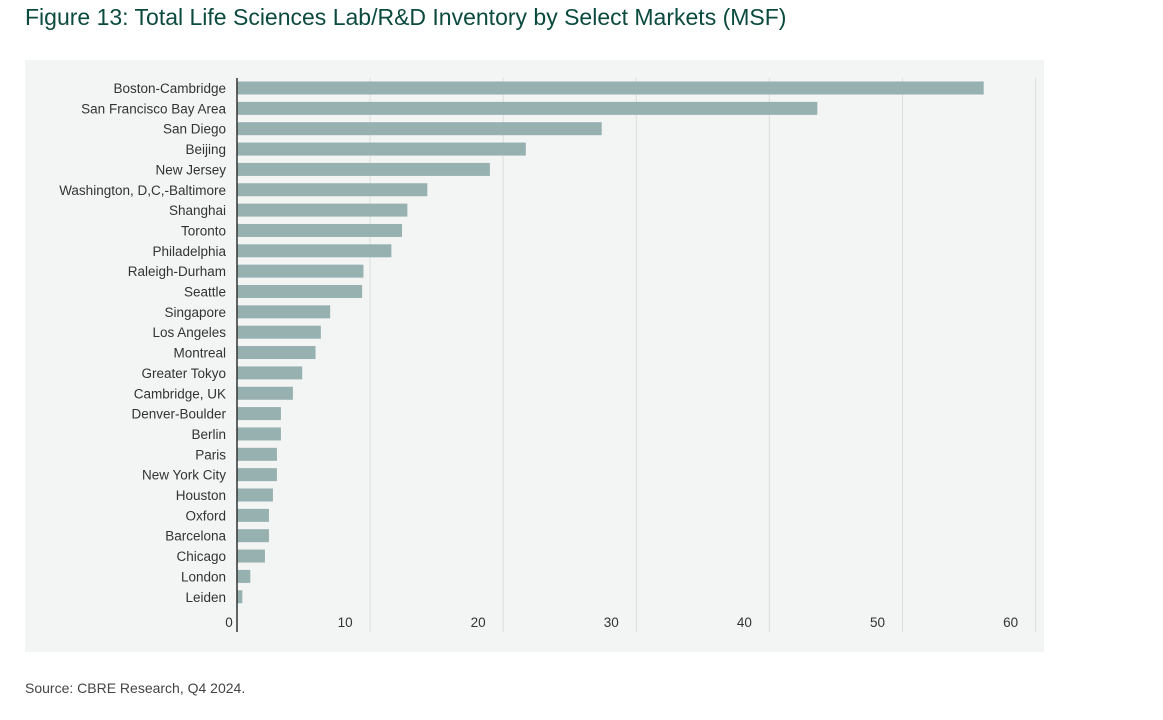 The height and width of the screenshot is (720, 1163). What do you see at coordinates (194, 129) in the screenshot?
I see `category-label: San Diego` at bounding box center [194, 129].